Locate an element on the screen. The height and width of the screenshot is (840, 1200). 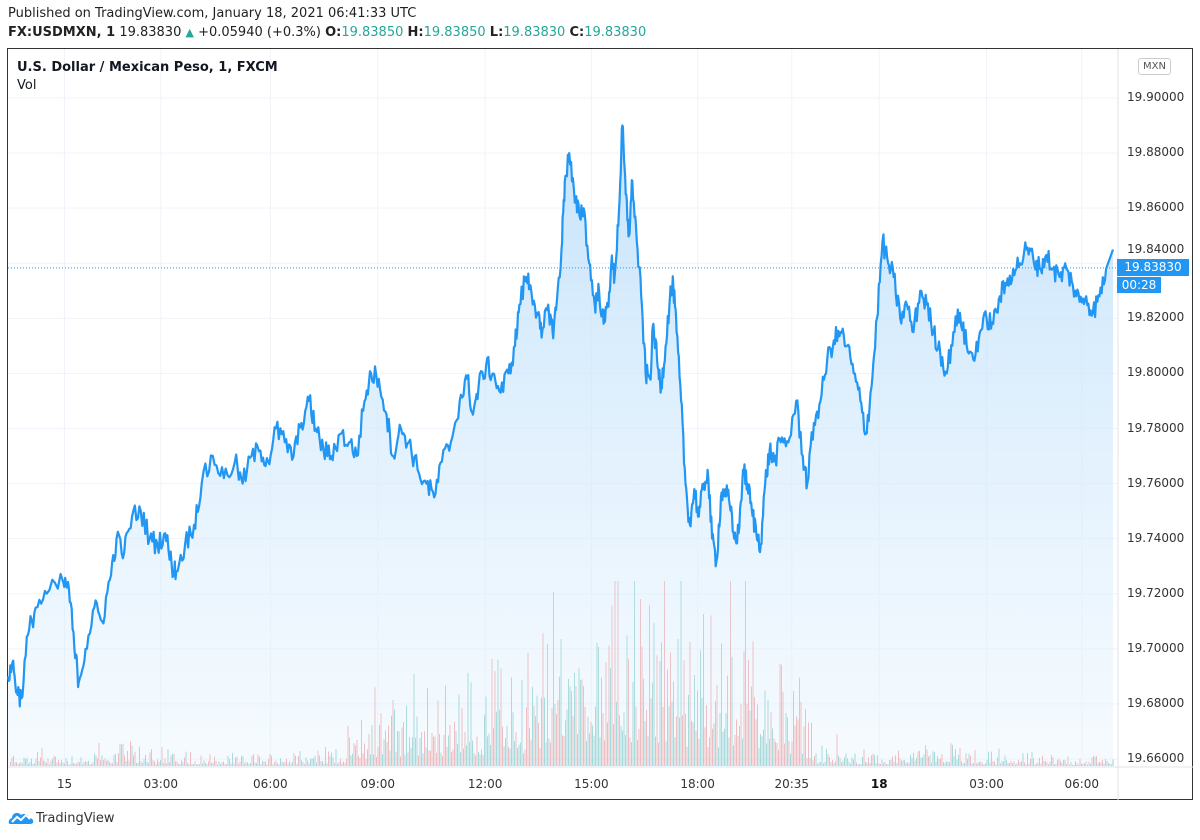
y-tick-label: 19.88000 is located at coordinates (1156, 152).